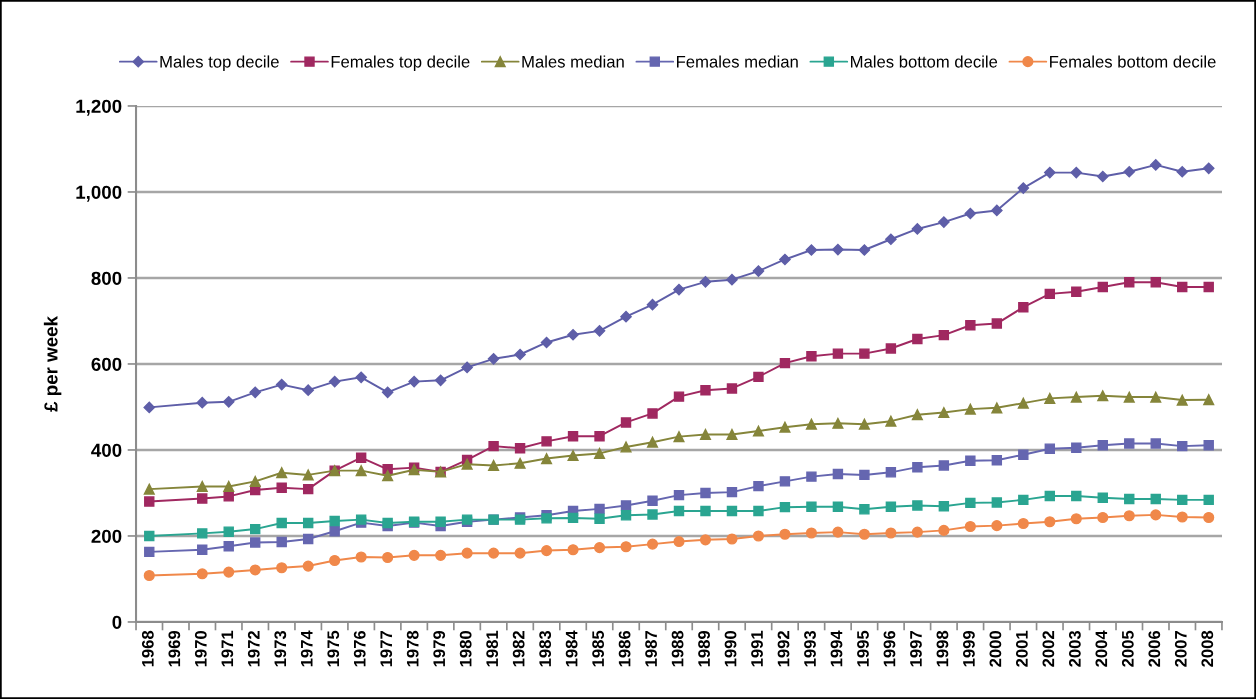  Describe the element at coordinates (571, 648) in the screenshot. I see `x-tick-label: 1984` at that location.